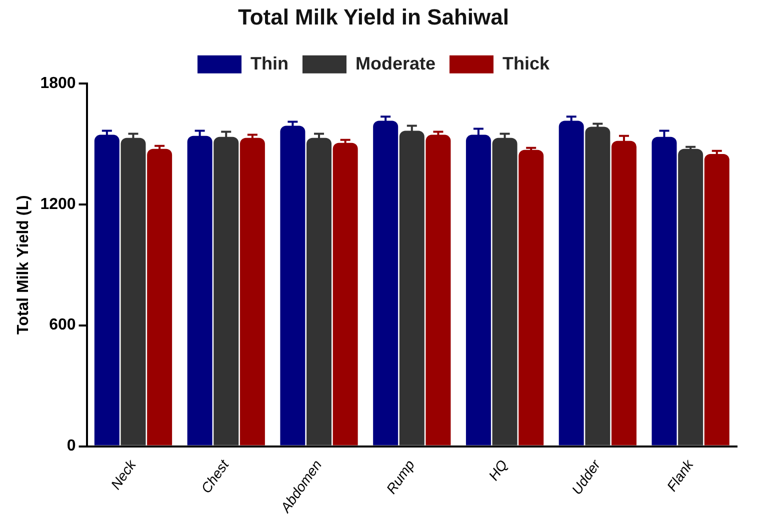 The height and width of the screenshot is (524, 762). What do you see at coordinates (269, 63) in the screenshot?
I see `legend-label: Thin` at bounding box center [269, 63].